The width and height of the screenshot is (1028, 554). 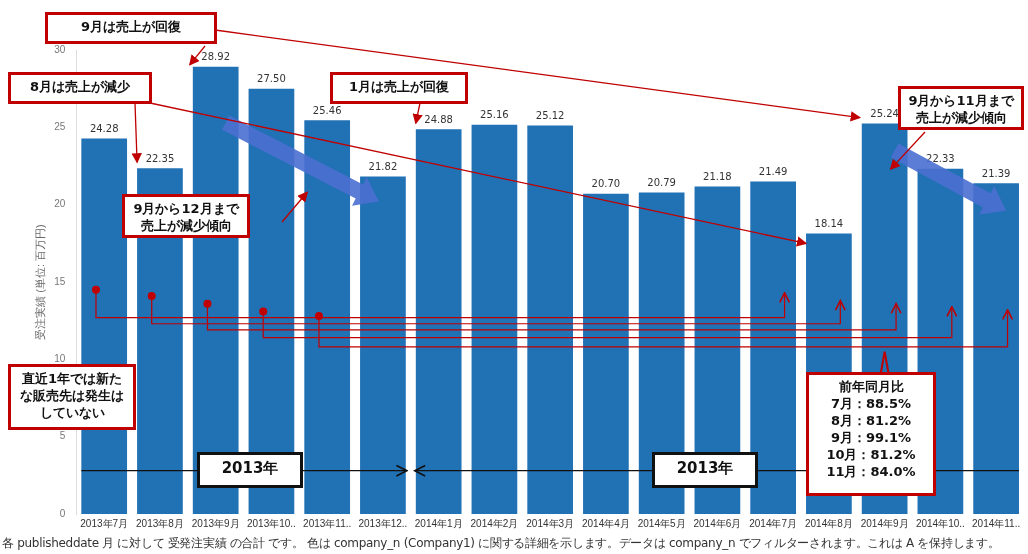 I want to click on data-label: 22.33, so click(x=940, y=159).